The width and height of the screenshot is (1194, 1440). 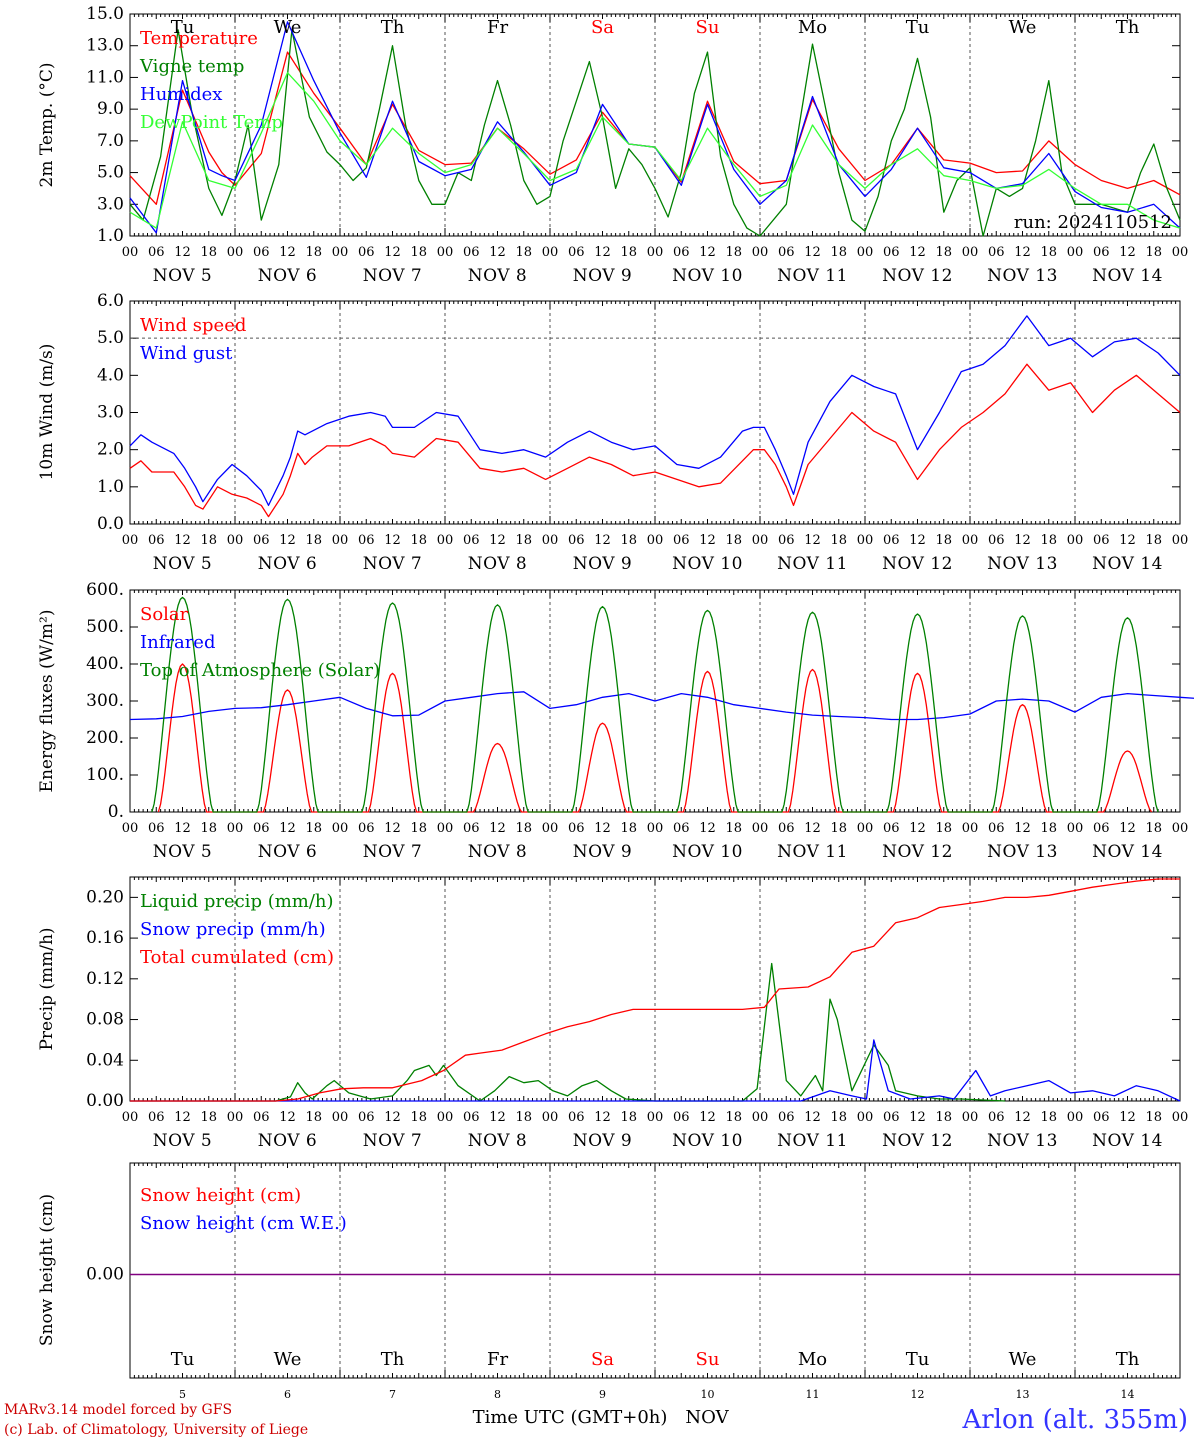 What do you see at coordinates (105, 1101) in the screenshot?
I see `y-tick-label: 0.00` at bounding box center [105, 1101].